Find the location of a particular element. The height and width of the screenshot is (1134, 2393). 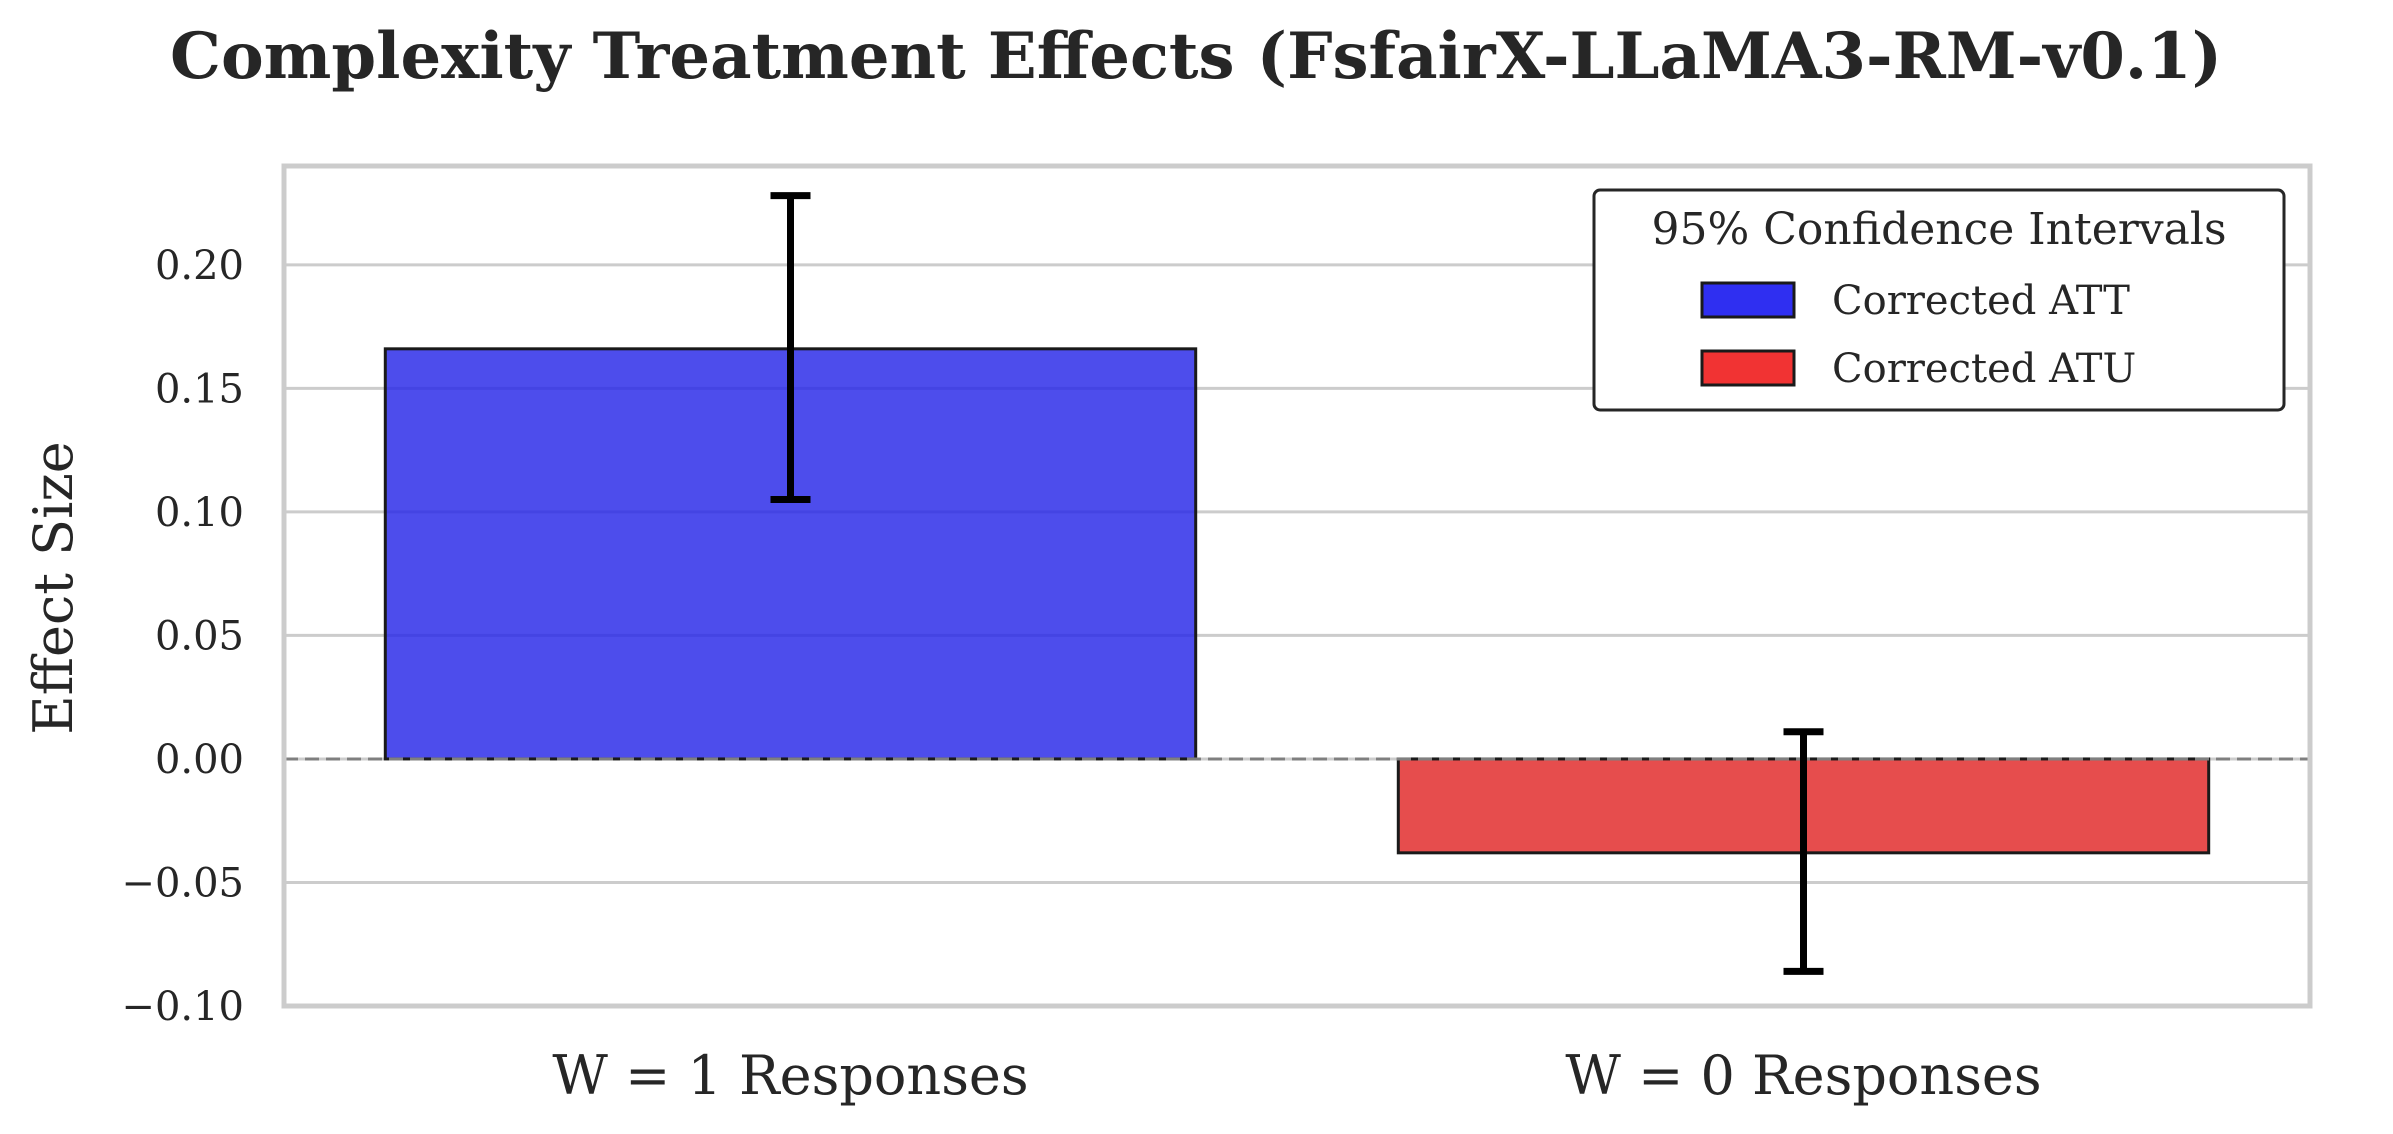

y-tick-labels: −0.10 −0.05 0.00 0.05 0.10 0.15 0.20 is located at coordinates (182, 636).